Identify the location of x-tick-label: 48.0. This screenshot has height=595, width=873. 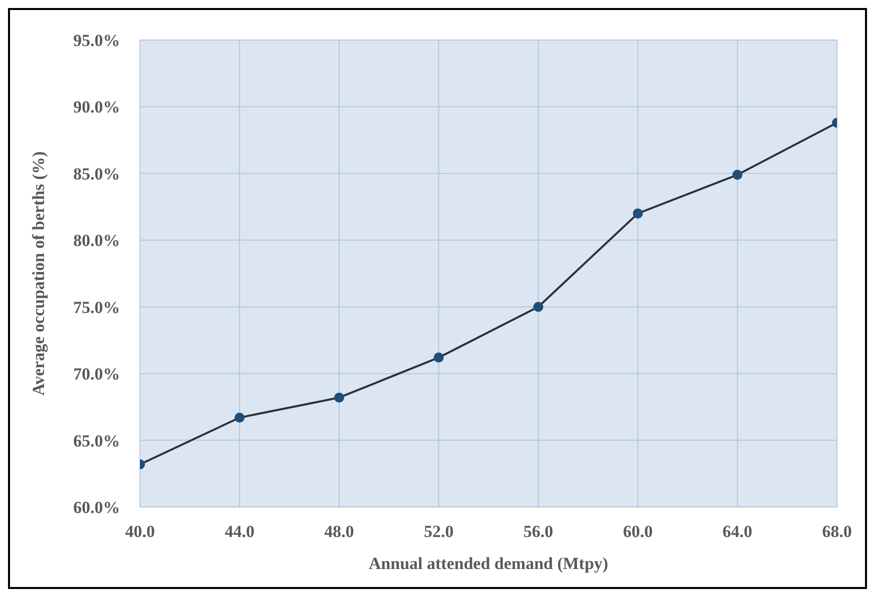
(339, 532).